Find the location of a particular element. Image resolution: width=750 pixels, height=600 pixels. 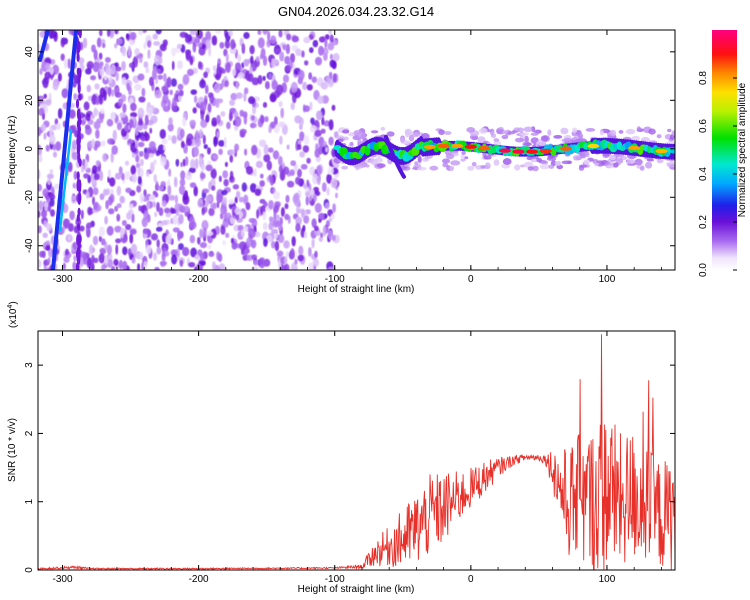

snr-x-label: Height of straight line (km) is located at coordinates (356, 589).